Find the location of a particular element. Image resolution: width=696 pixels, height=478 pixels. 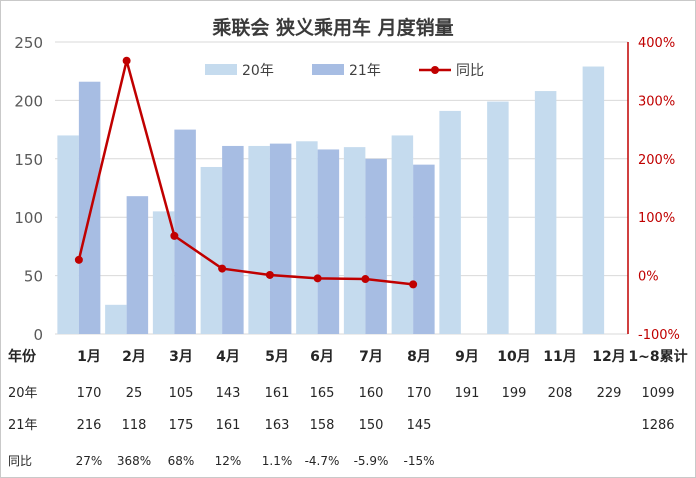

table-cell: 208 is located at coordinates (560, 393).